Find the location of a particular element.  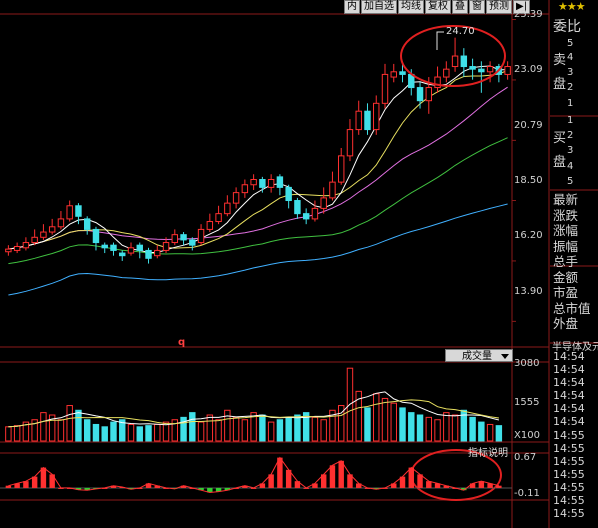

highlight-circle is located at coordinates (453, 56).